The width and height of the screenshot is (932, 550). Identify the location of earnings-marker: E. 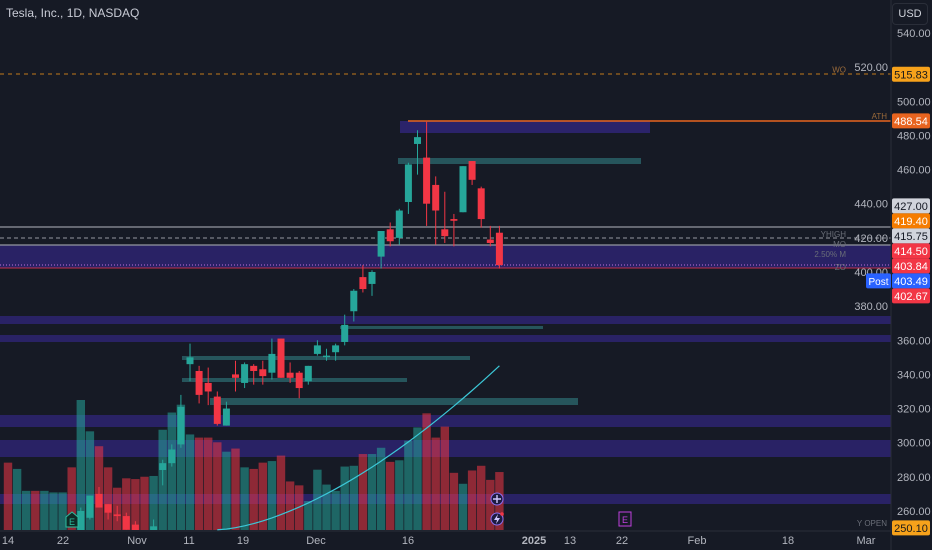
(72, 519).